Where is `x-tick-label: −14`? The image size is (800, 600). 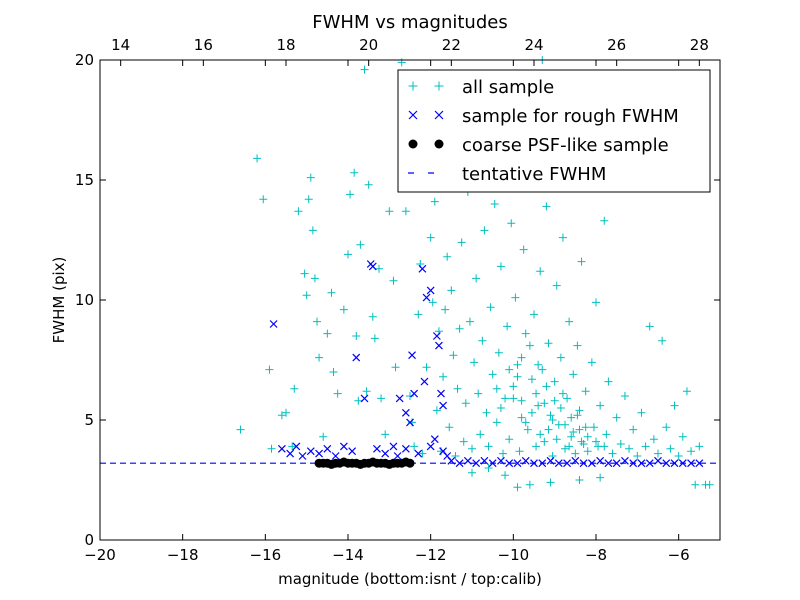 x-tick-label: −14 is located at coordinates (348, 555).